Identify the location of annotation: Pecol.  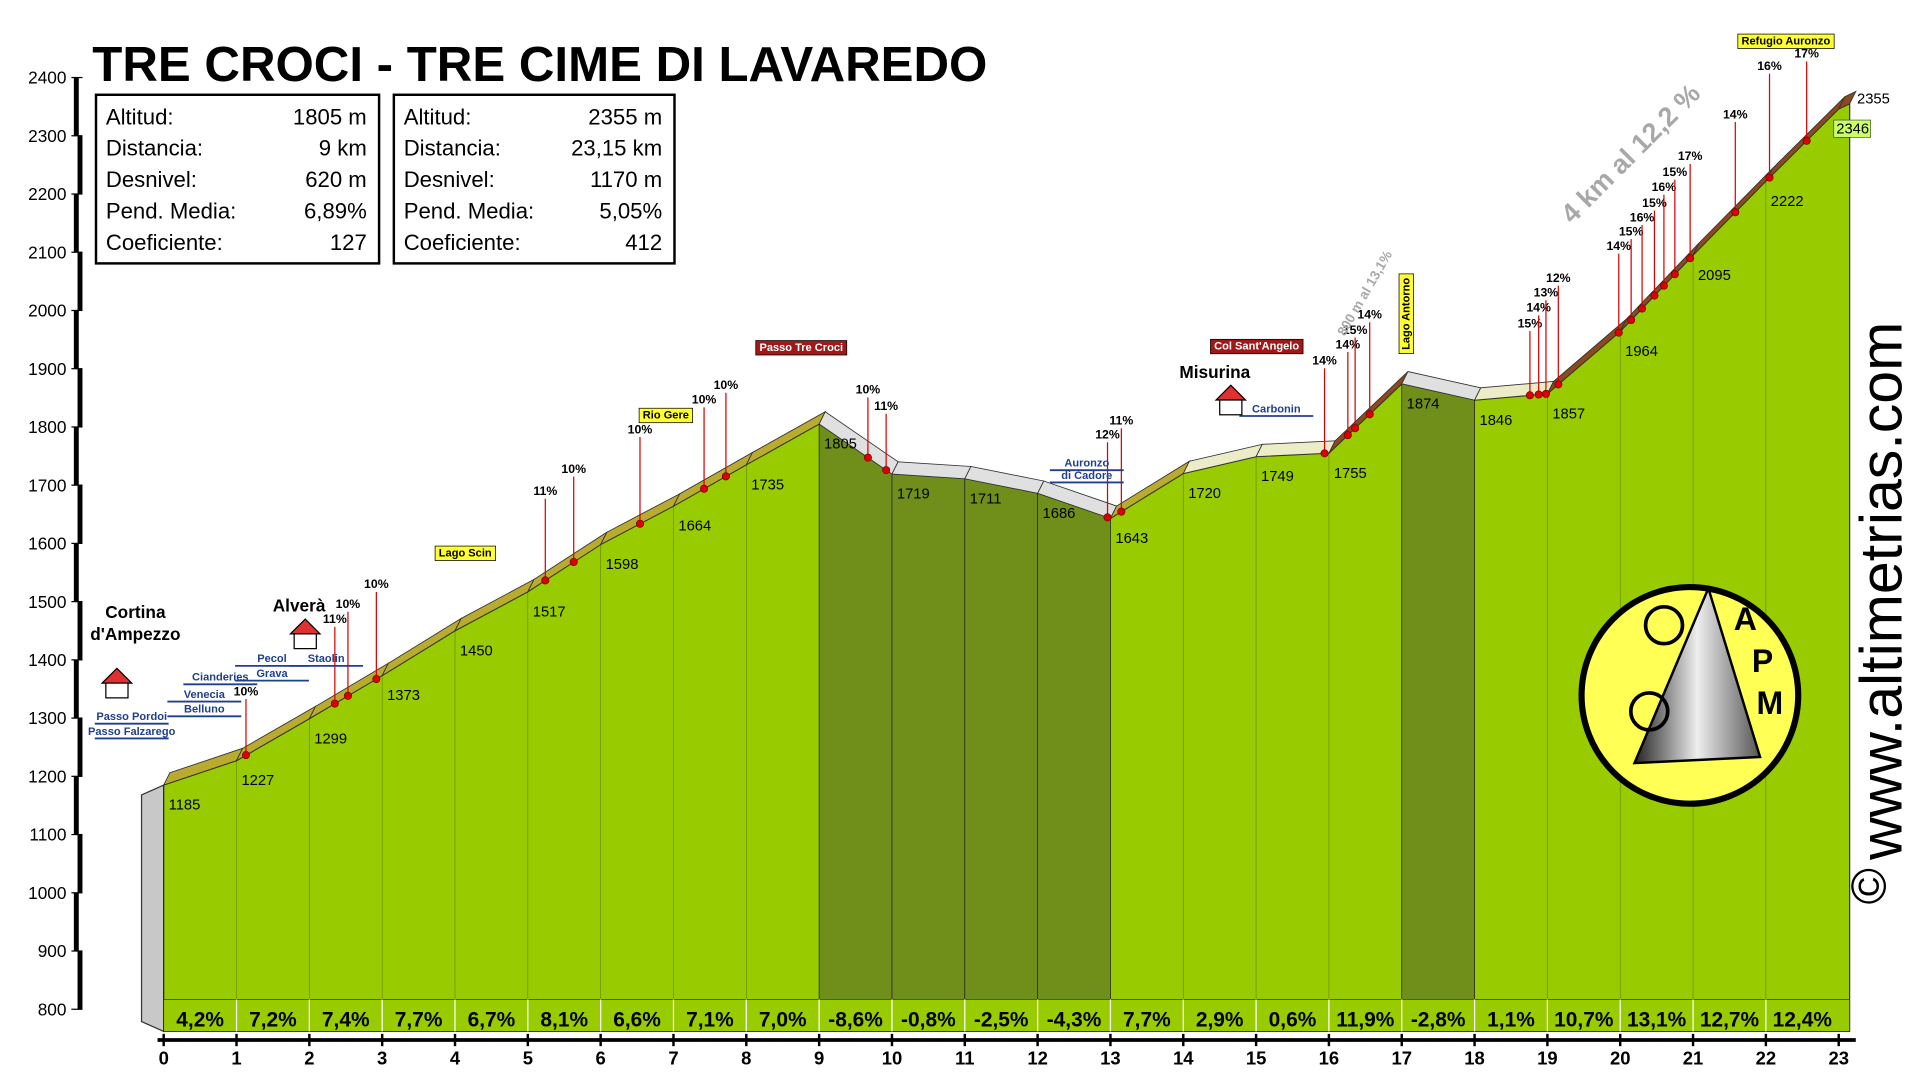
(272, 659).